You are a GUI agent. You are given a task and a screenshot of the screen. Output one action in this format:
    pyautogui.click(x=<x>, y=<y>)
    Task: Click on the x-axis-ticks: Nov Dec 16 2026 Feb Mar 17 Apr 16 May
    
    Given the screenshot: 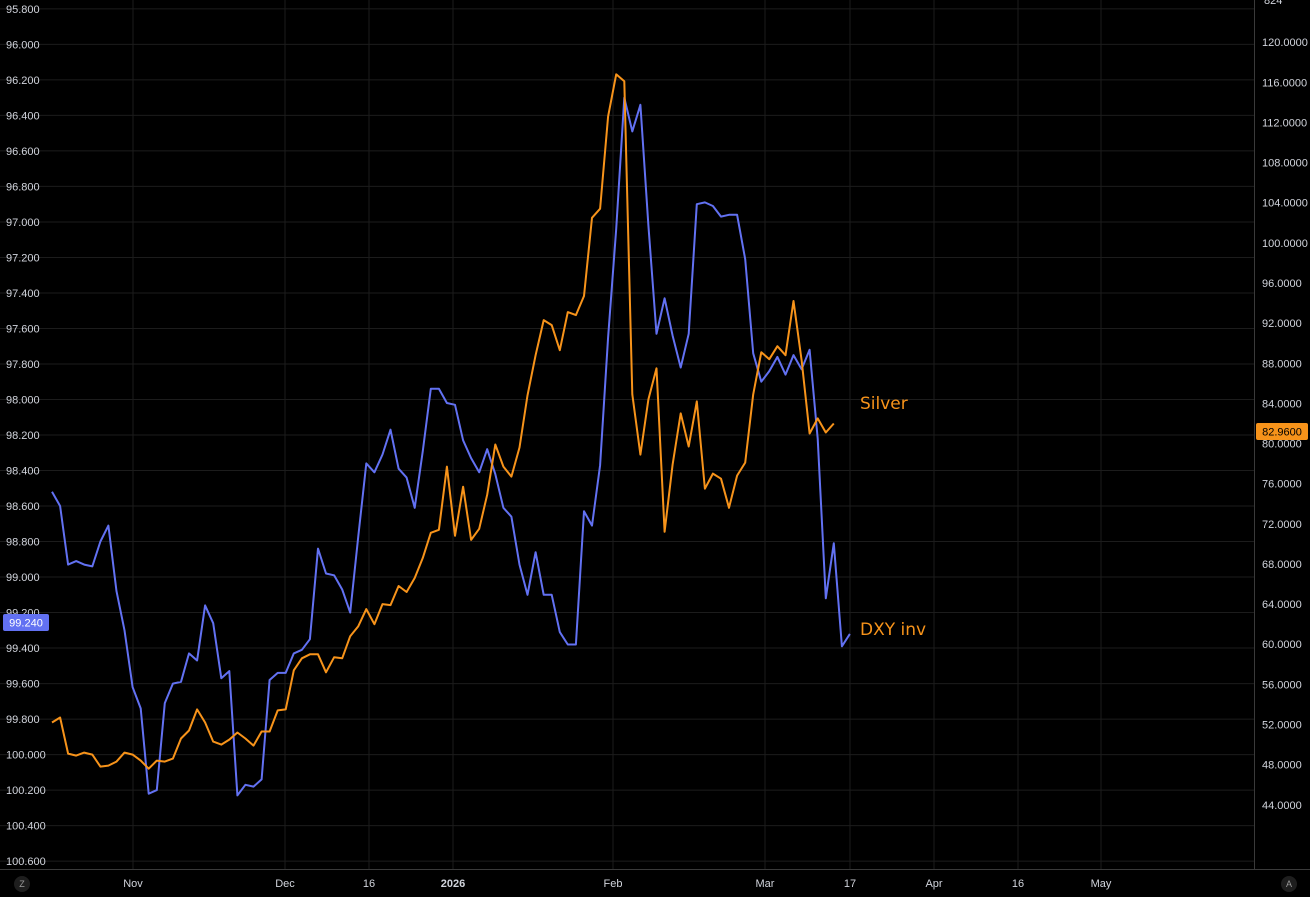 What is the action you would take?
    pyautogui.click(x=617, y=884)
    